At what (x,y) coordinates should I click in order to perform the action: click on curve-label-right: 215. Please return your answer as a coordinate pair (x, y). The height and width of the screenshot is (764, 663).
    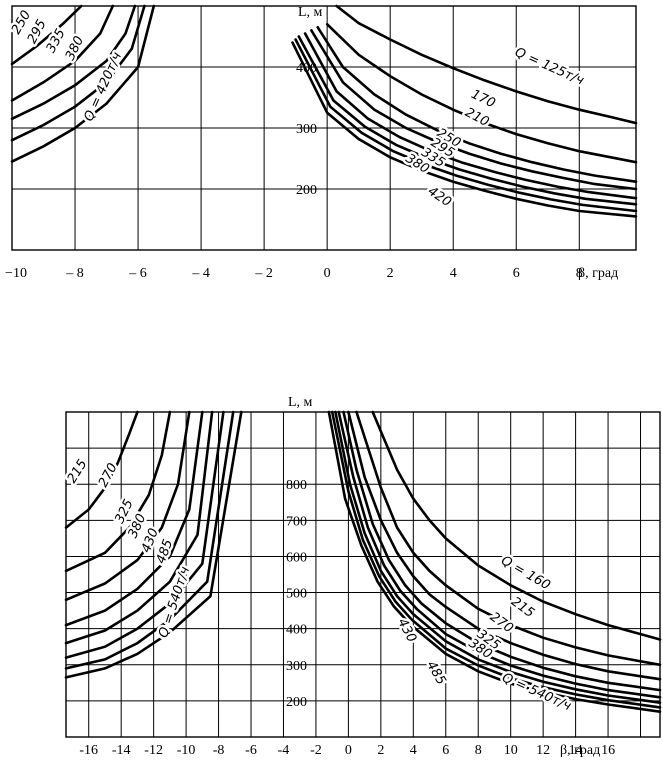
    Looking at the image, I should click on (522, 607).